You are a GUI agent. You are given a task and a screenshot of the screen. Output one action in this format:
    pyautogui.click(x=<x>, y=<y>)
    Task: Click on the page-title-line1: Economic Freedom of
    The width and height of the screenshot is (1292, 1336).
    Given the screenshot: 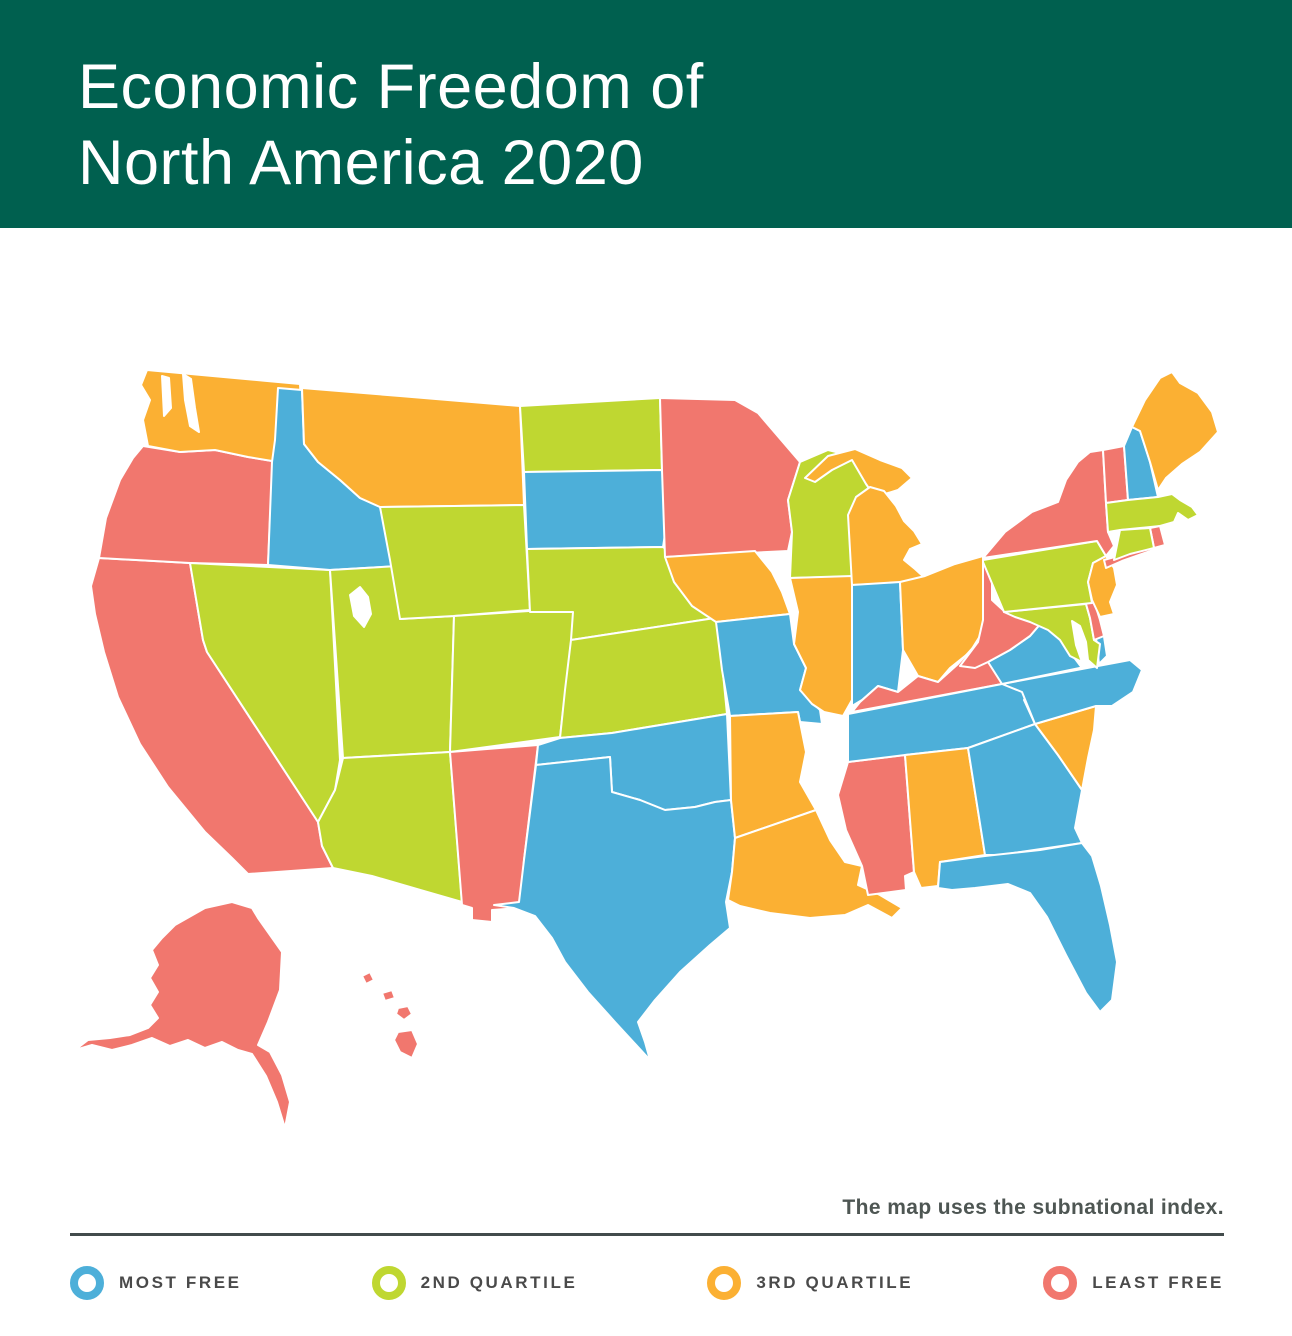 What is the action you would take?
    pyautogui.click(x=391, y=87)
    